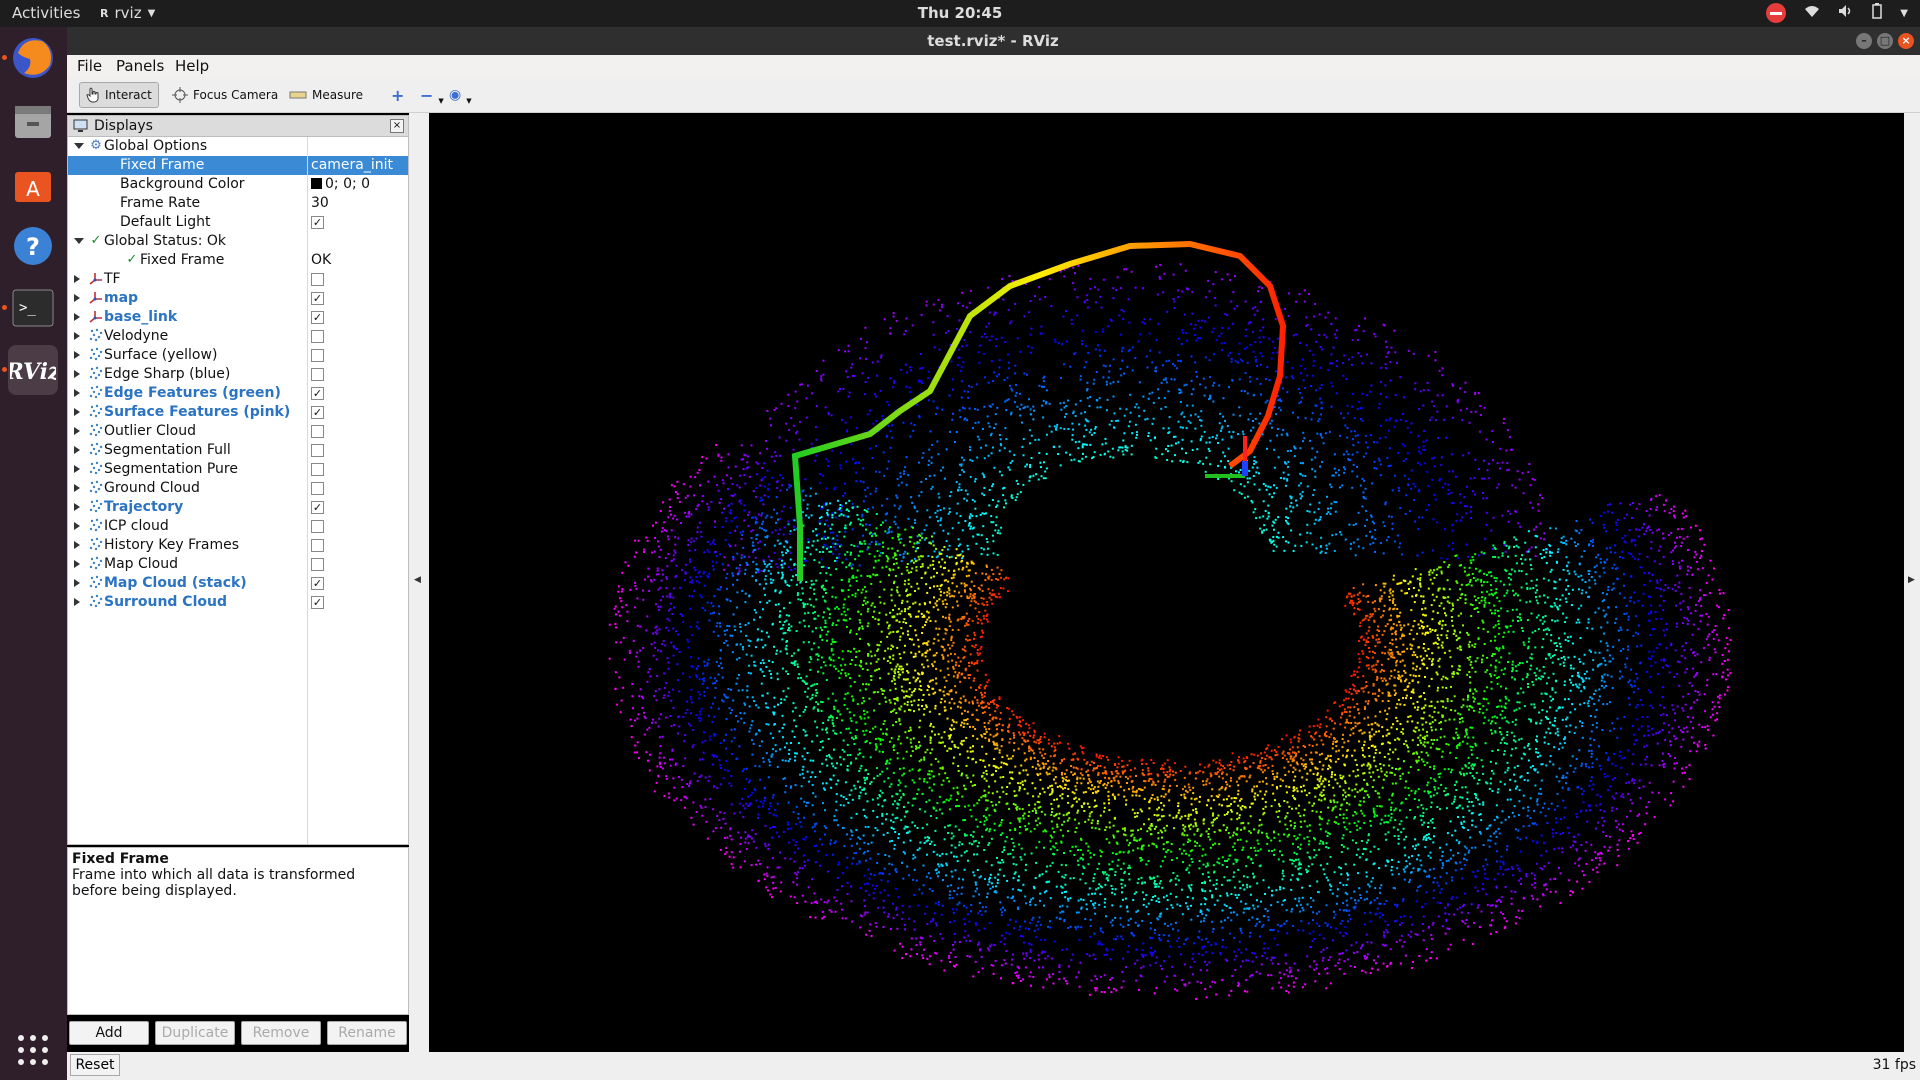 This screenshot has width=1920, height=1080. What do you see at coordinates (238, 374) in the screenshot?
I see `display-row: Edge Sharp (blue)` at bounding box center [238, 374].